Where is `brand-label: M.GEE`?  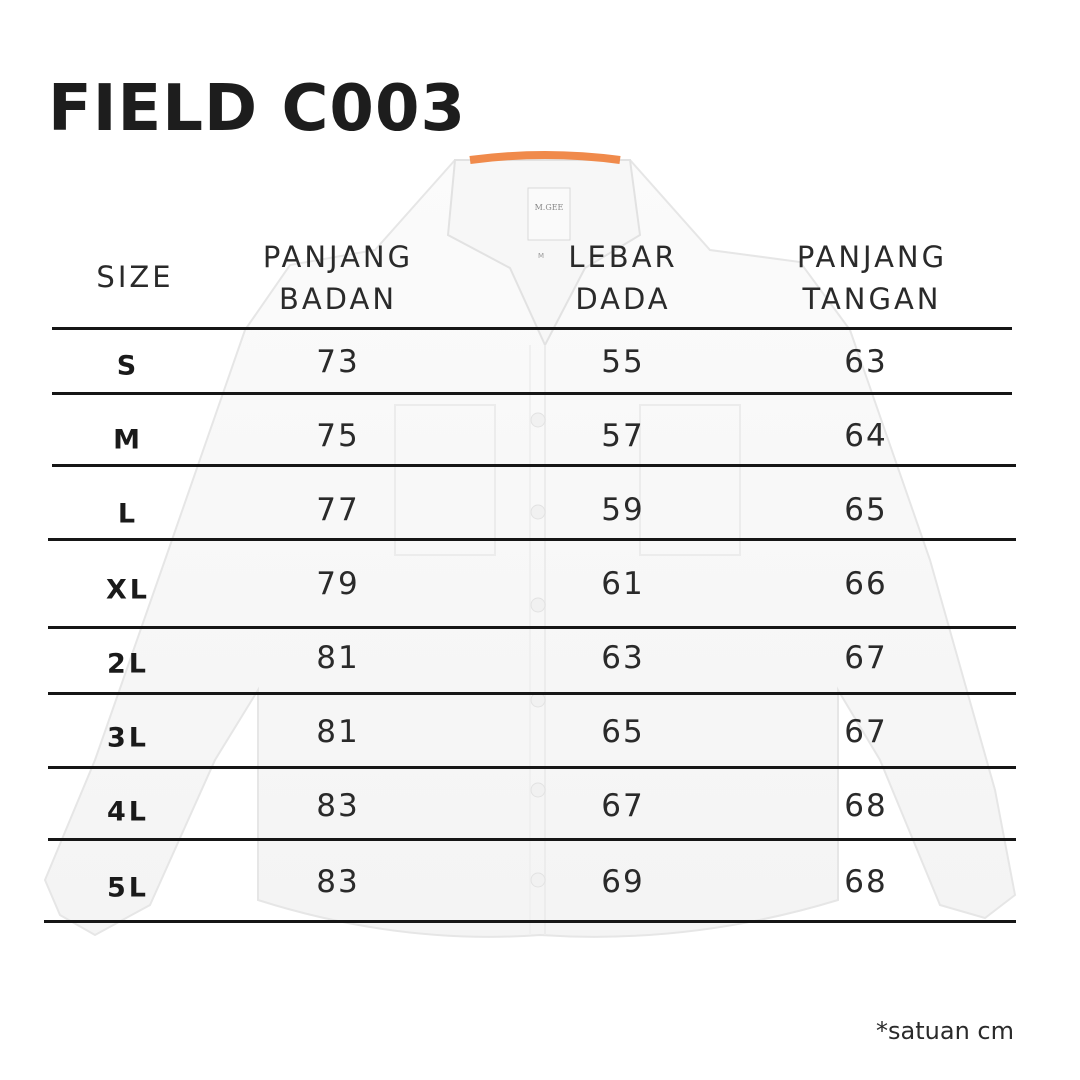
brand-label: M.GEE is located at coordinates (549, 207).